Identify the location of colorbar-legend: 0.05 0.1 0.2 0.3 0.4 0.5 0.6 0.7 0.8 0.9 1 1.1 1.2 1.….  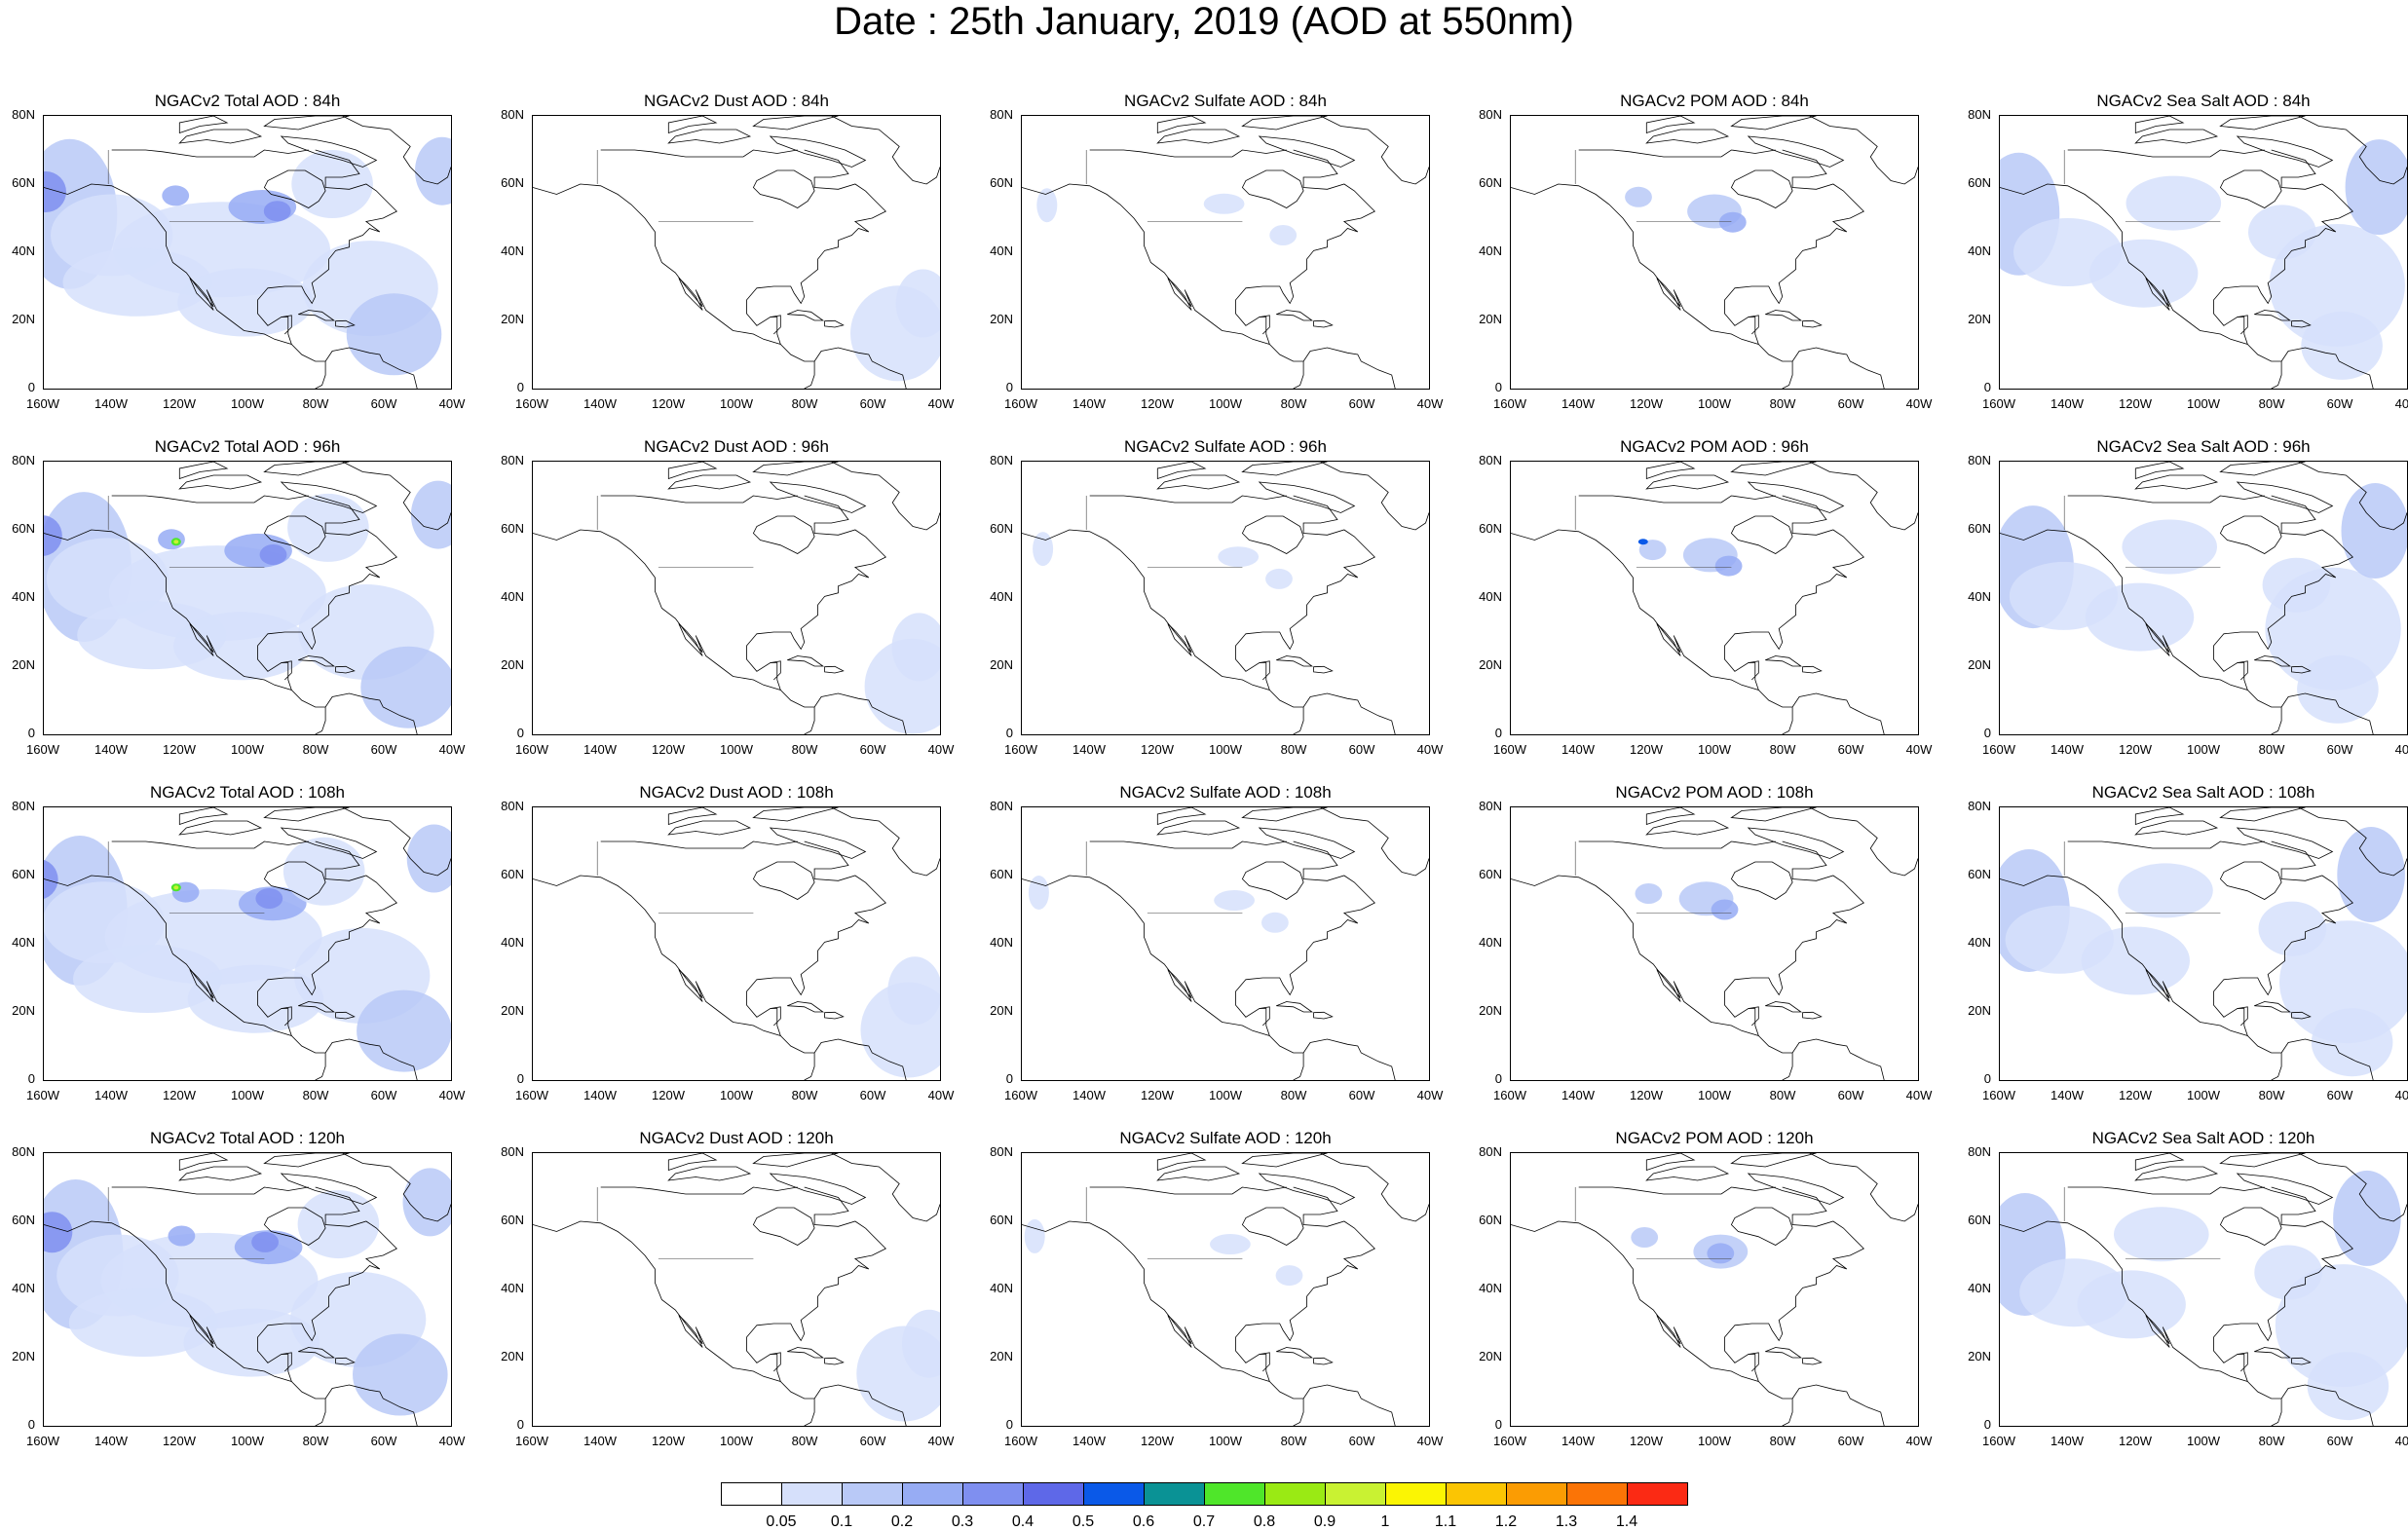
(1204, 1506).